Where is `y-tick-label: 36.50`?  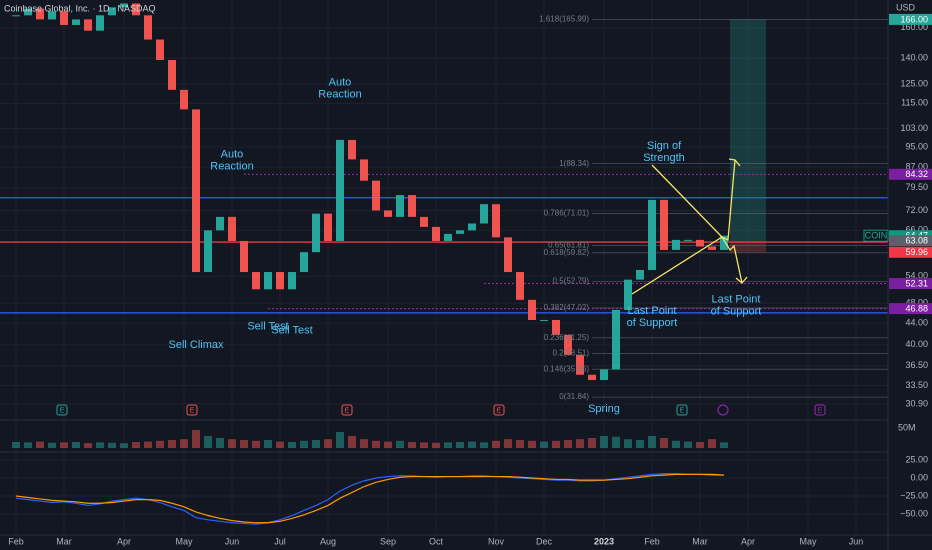
y-tick-label: 36.50 is located at coordinates (916, 365).